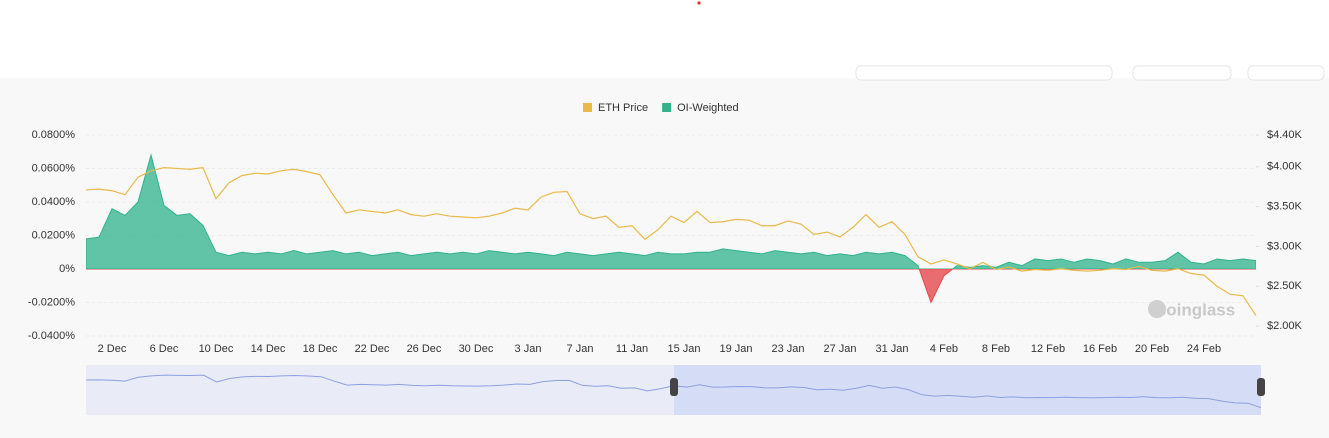 The height and width of the screenshot is (438, 1329). I want to click on watermark: coinglass, so click(1196, 309).